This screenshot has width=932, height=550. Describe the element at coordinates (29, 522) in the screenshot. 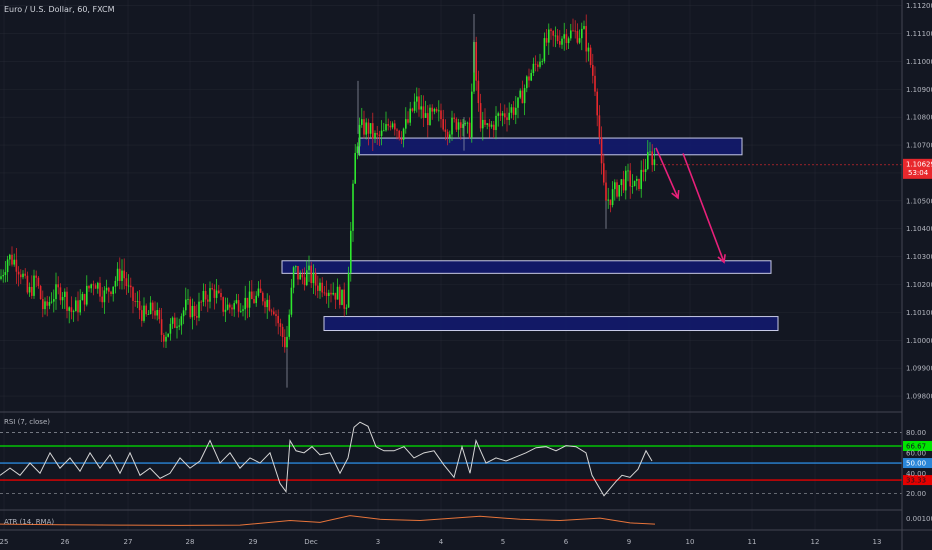

I see `atr-title: ATR (14, RMA)` at that location.